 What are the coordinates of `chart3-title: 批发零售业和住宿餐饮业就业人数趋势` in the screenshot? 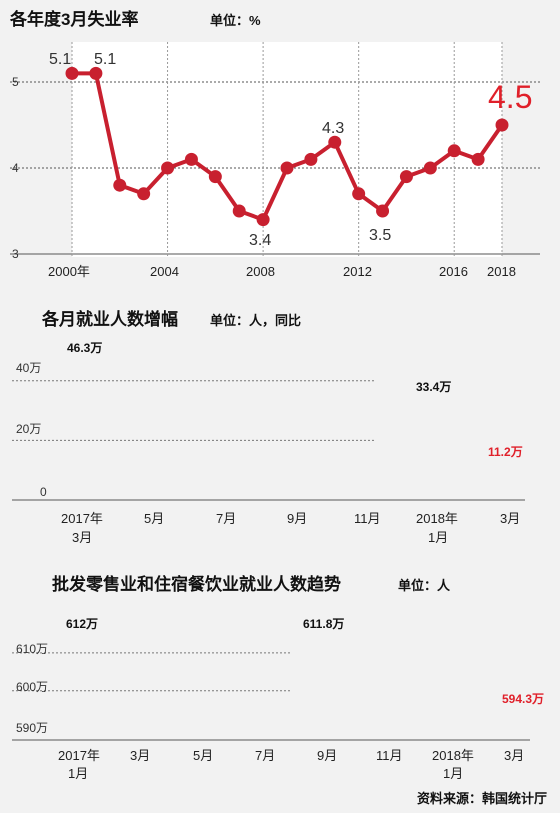 It's located at (196, 584).